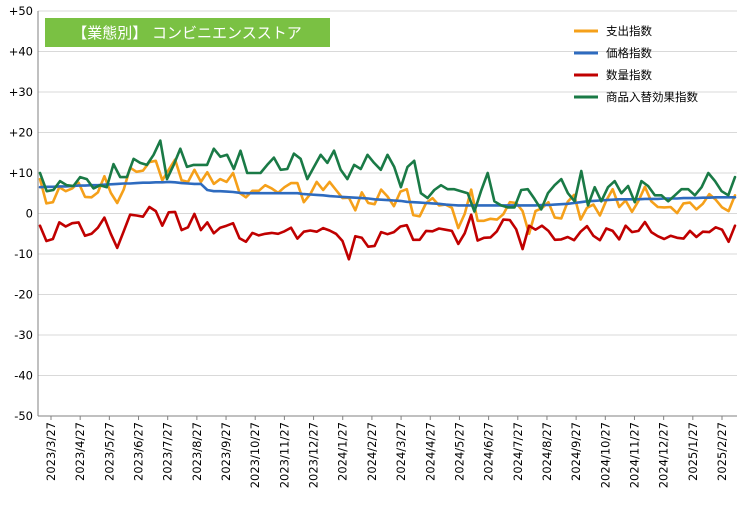 The height and width of the screenshot is (510, 742). What do you see at coordinates (401, 451) in the screenshot?
I see `x-tick-label: 2024/3/27` at bounding box center [401, 451].